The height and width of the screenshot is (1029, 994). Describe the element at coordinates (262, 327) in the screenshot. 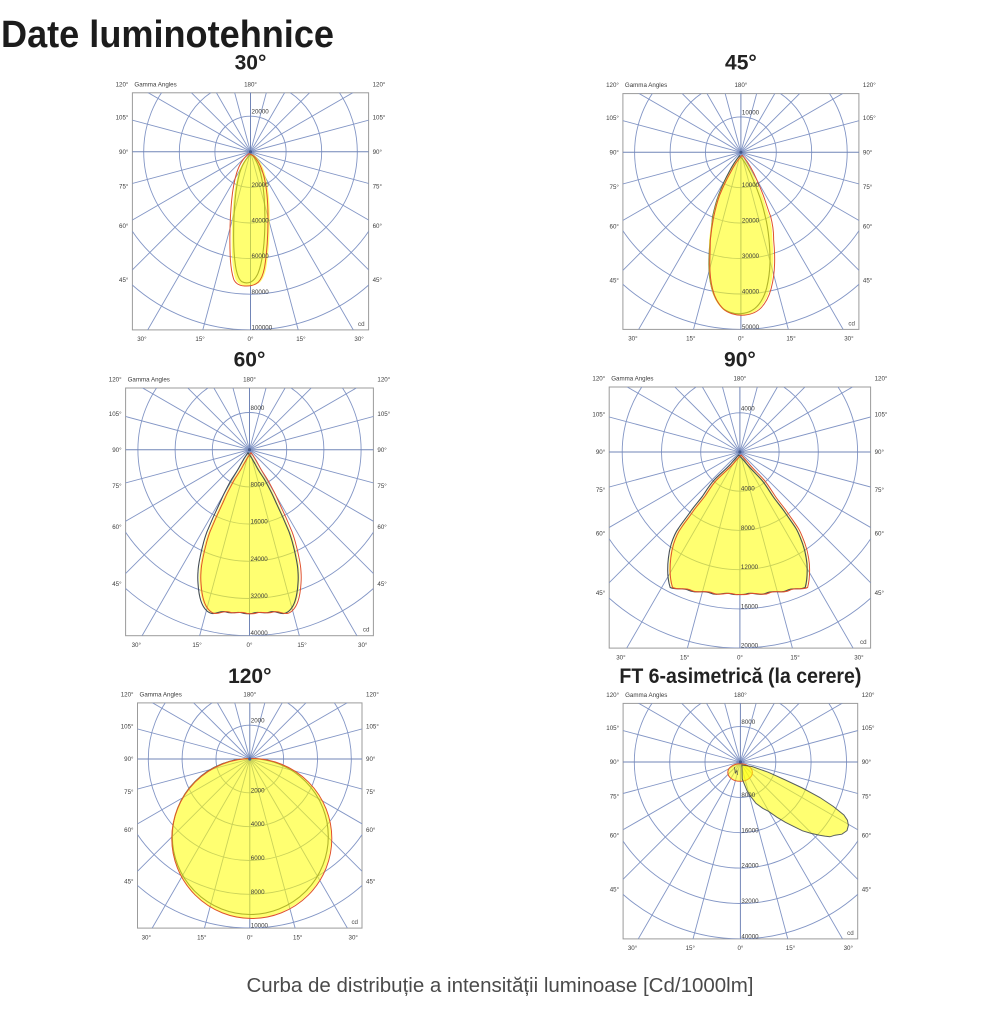

I see `svg-text: 100000` at that location.